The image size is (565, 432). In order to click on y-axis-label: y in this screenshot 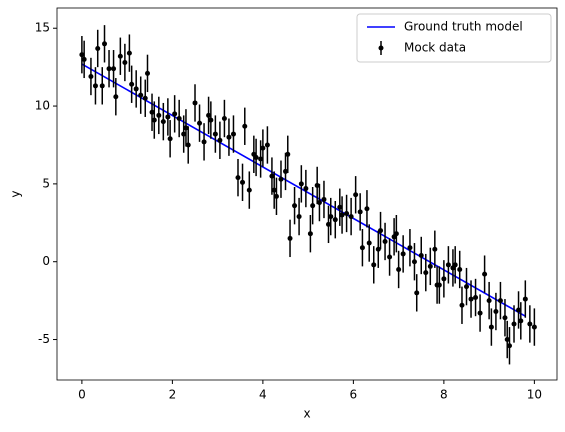, I will do `click(16, 193)`.